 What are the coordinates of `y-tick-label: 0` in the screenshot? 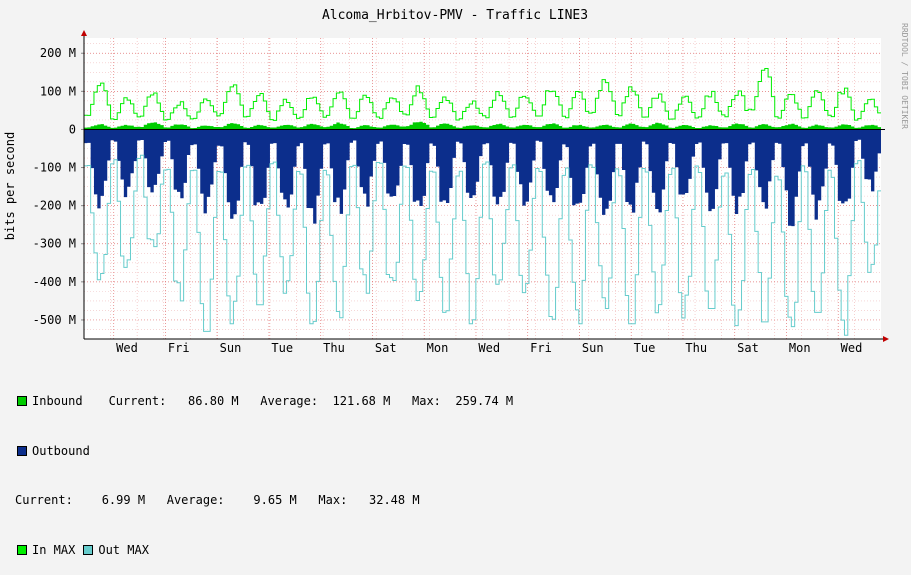 It's located at (72, 129).